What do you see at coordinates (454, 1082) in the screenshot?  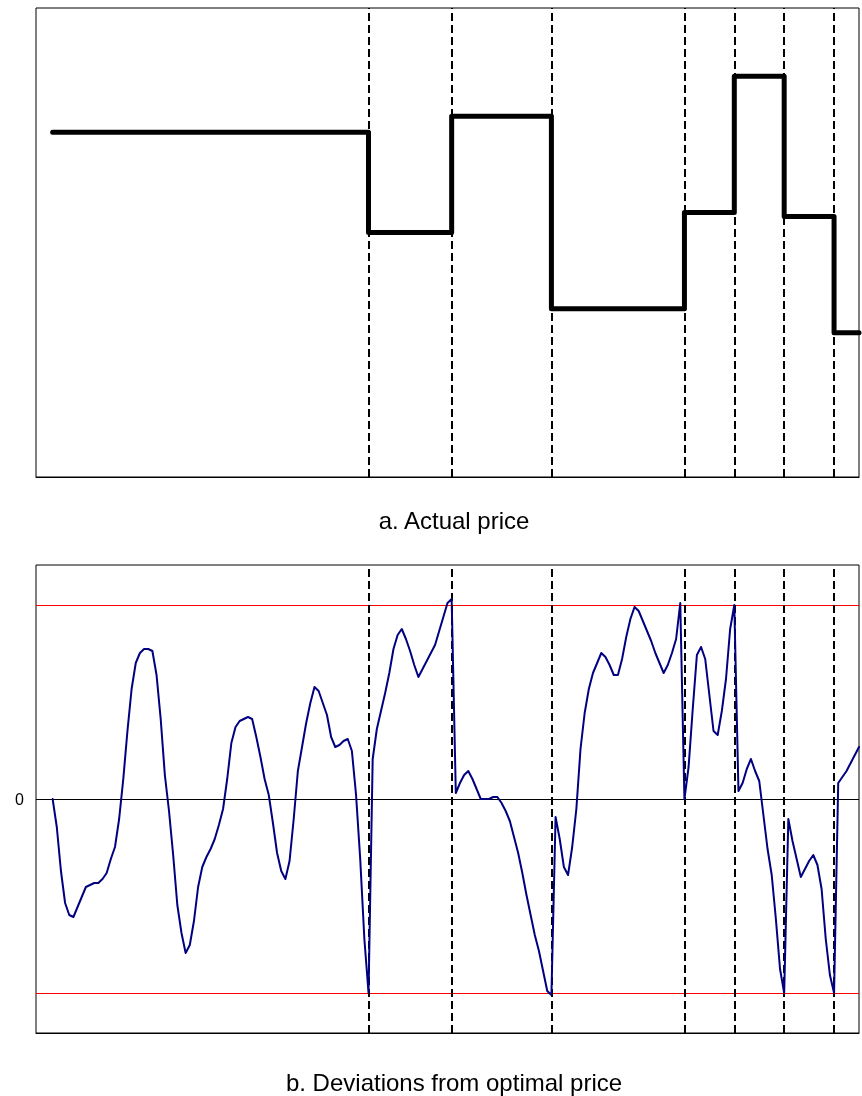 I see `text: b. Deviations from optimal price` at bounding box center [454, 1082].